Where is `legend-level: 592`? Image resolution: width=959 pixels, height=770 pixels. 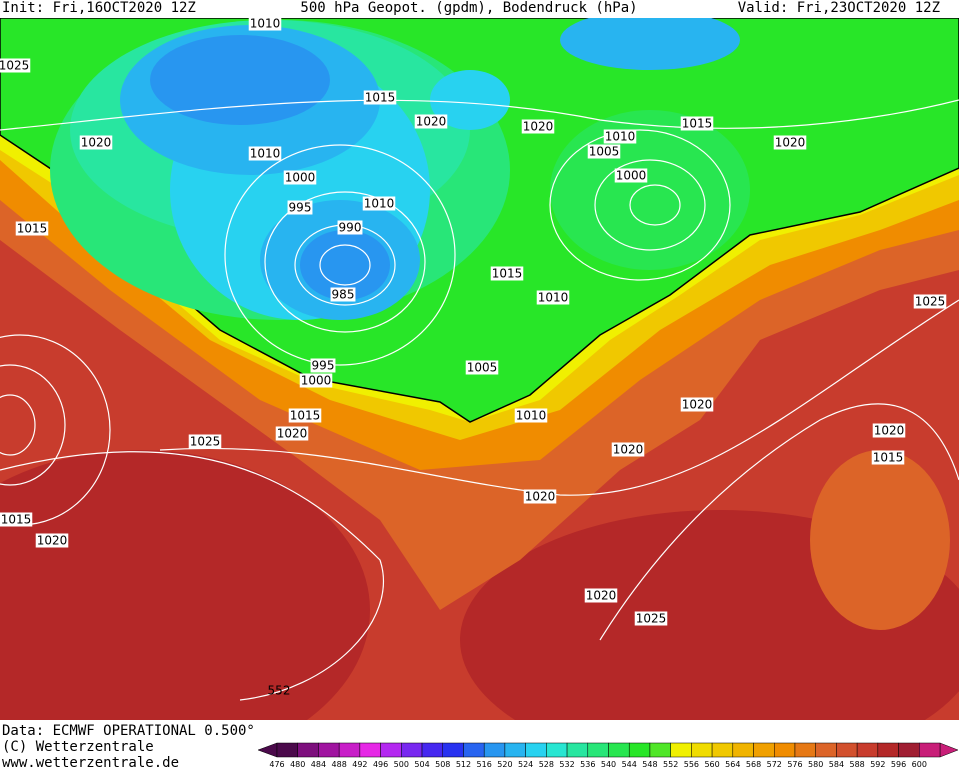 legend-level: 592 is located at coordinates (877, 764).